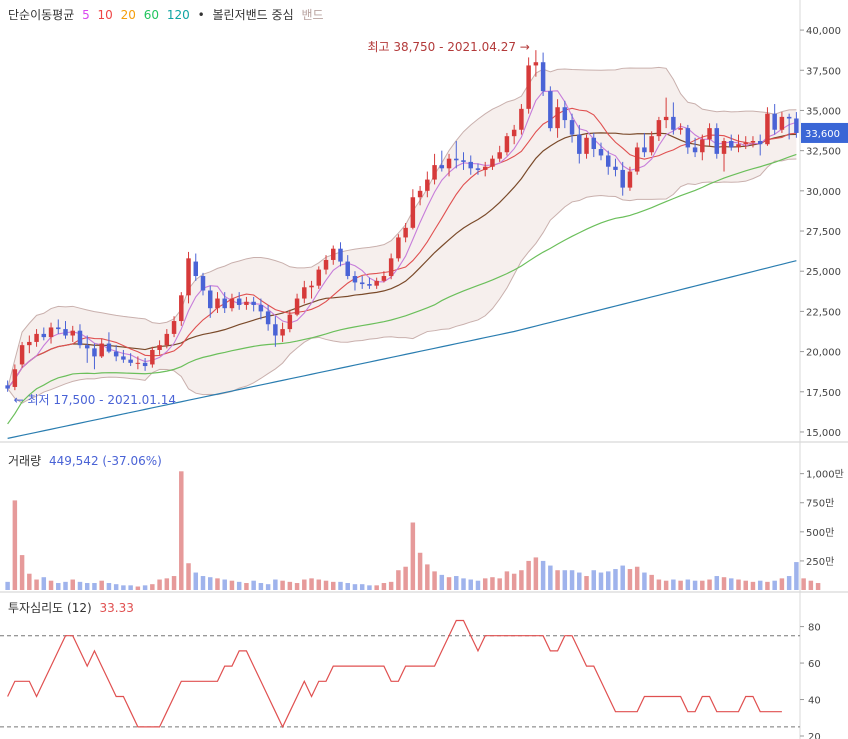  Describe the element at coordinates (105, 461) in the screenshot. I see `volume-last-value: 449,542 (-37.06%)` at that location.